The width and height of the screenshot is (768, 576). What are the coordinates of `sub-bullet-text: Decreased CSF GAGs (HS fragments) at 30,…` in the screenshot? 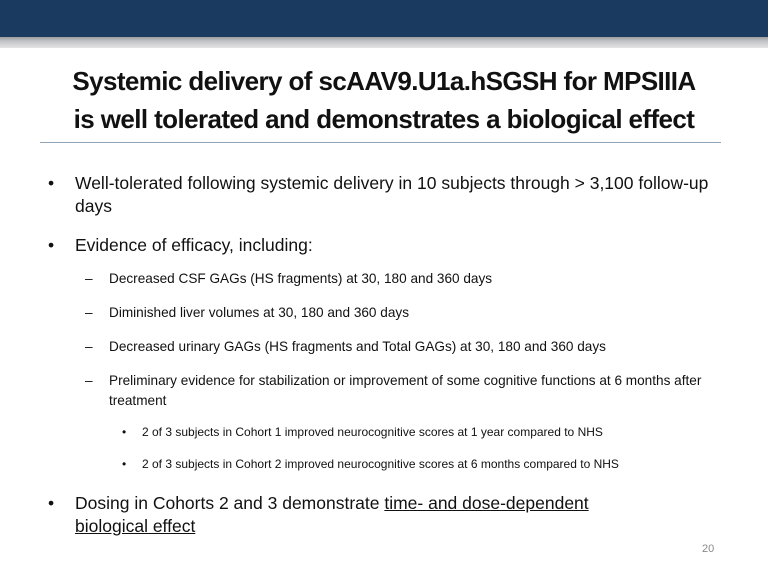 It's located at (301, 278).